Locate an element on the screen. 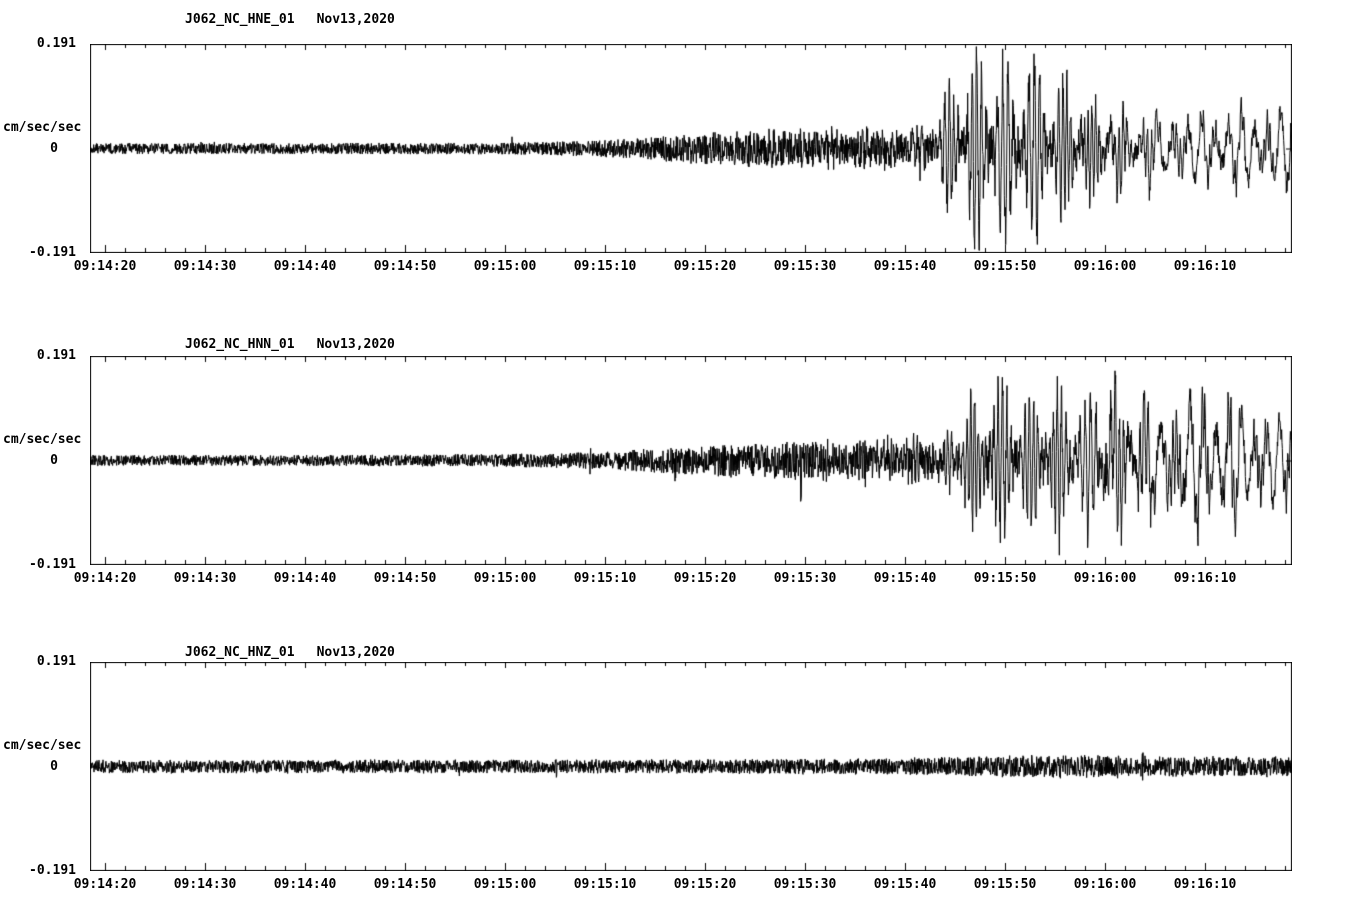 The image size is (1358, 924). panel-title: J062_NC_HNN_01 Nov13,2020 is located at coordinates (290, 344).